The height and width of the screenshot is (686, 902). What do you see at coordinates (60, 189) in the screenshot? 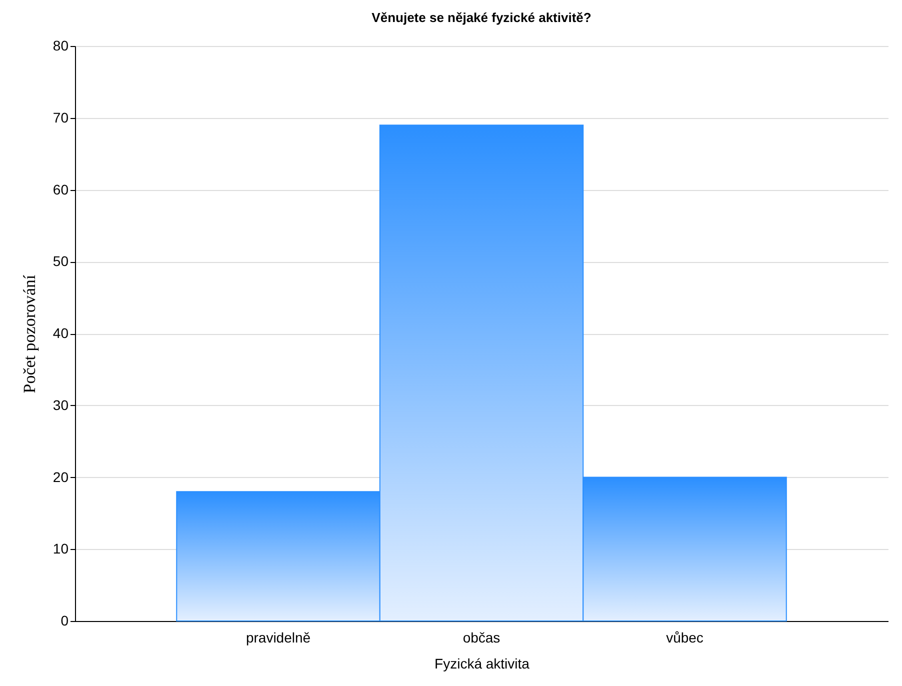
I see `y-tick-label: 60` at bounding box center [60, 189].